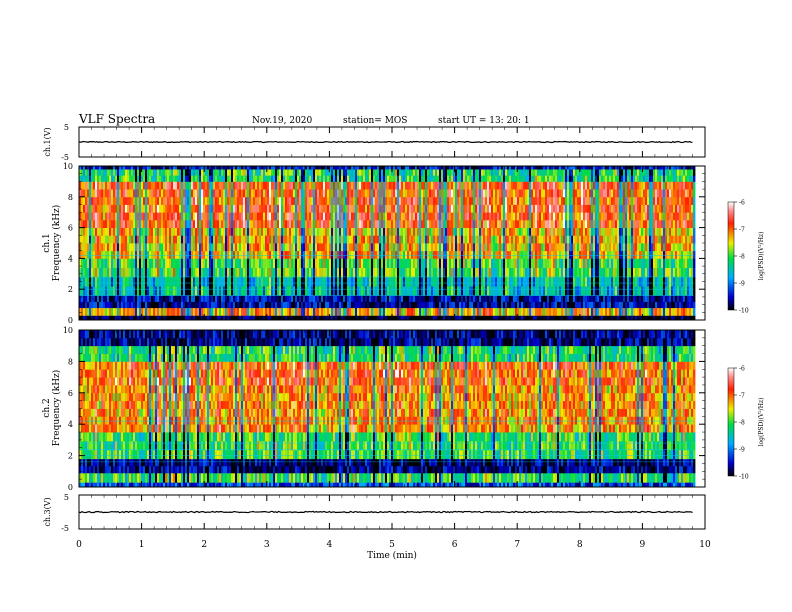 The height and width of the screenshot is (612, 792). I want to click on time-tick-label: 5, so click(392, 545).